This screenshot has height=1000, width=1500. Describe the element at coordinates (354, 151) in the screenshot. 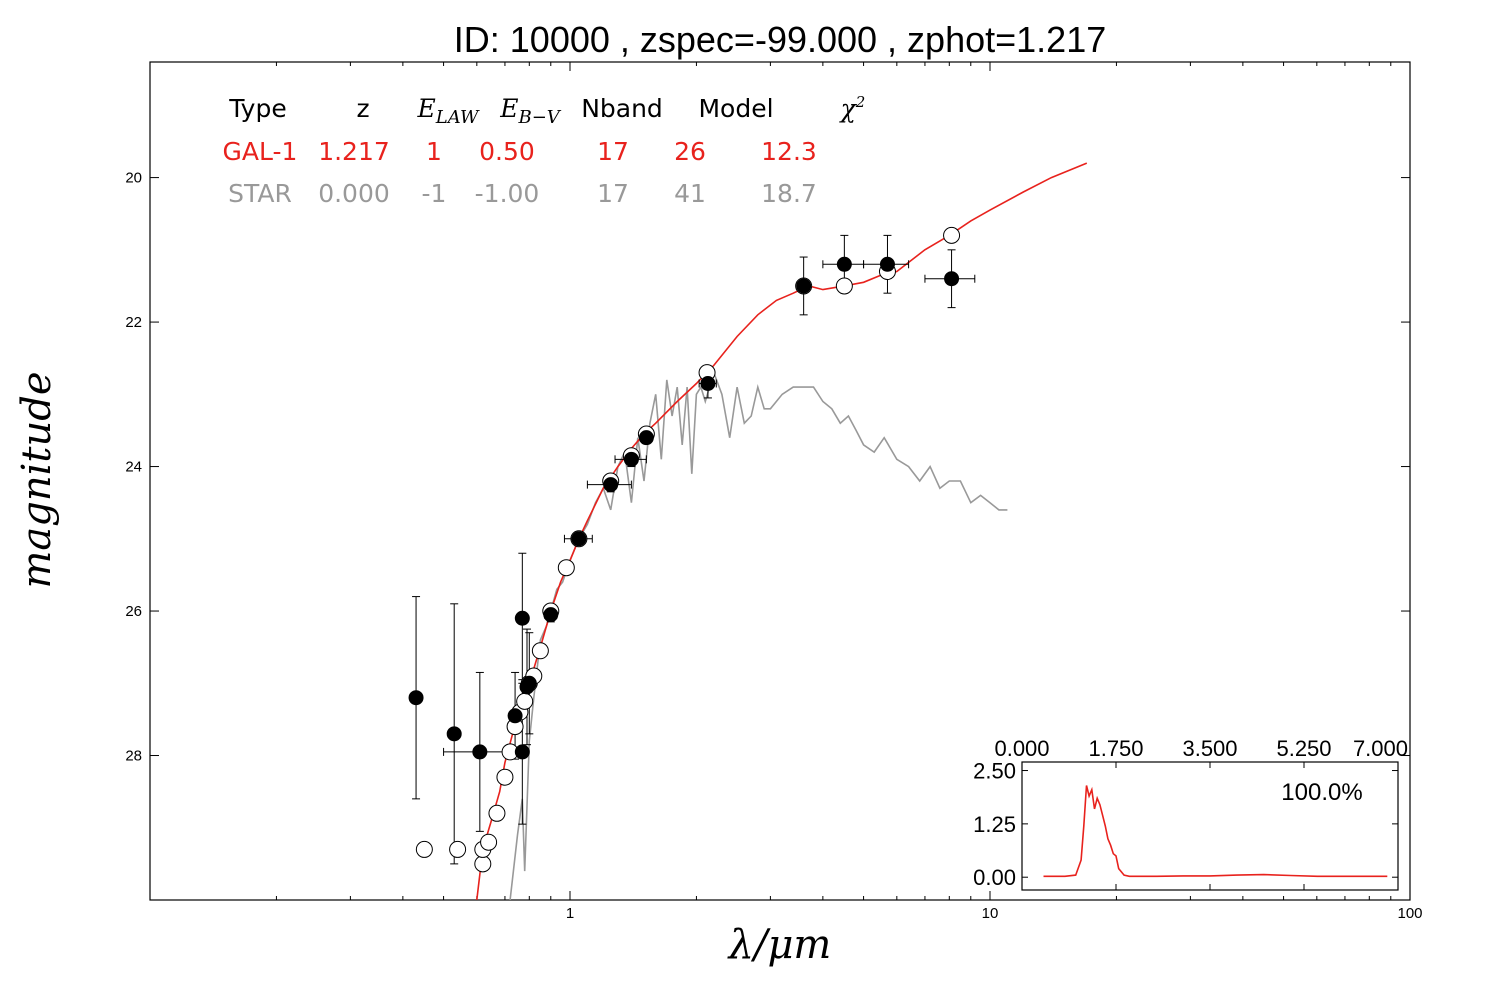

I see `table-cell: 1.217` at that location.